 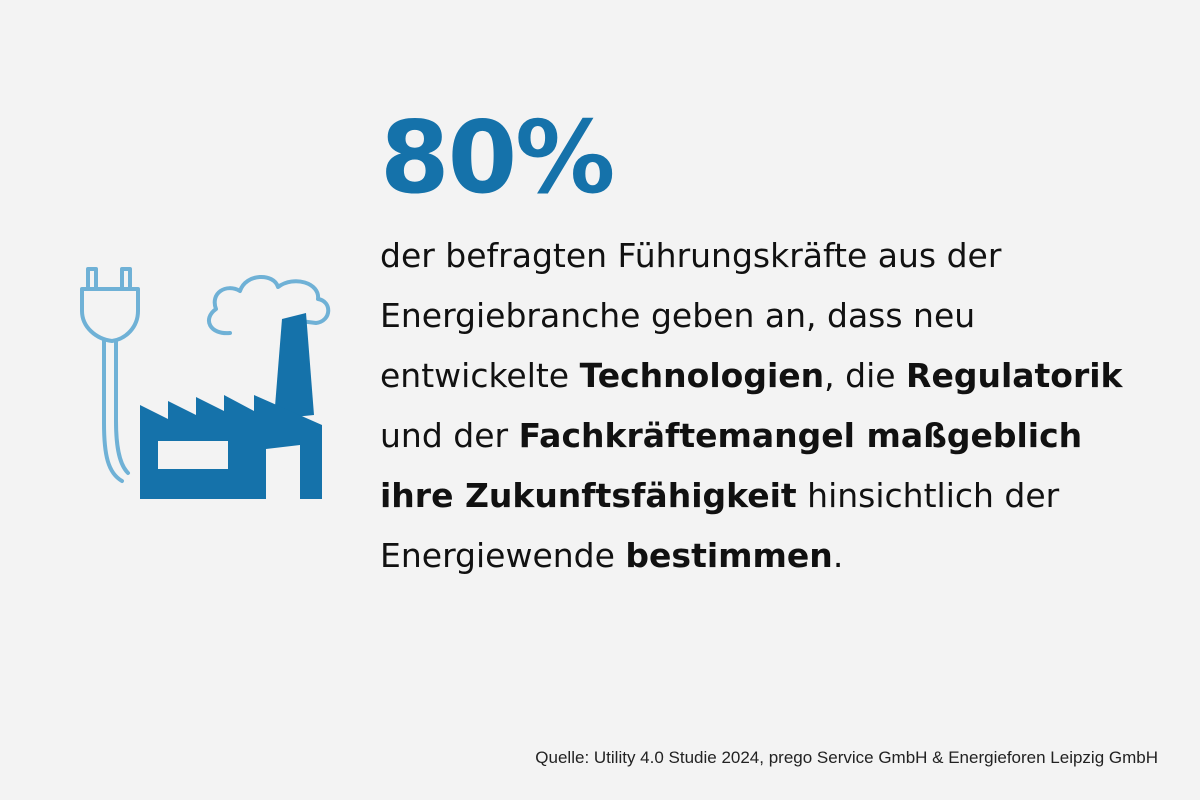 I want to click on statement-segment: ., so click(x=838, y=555).